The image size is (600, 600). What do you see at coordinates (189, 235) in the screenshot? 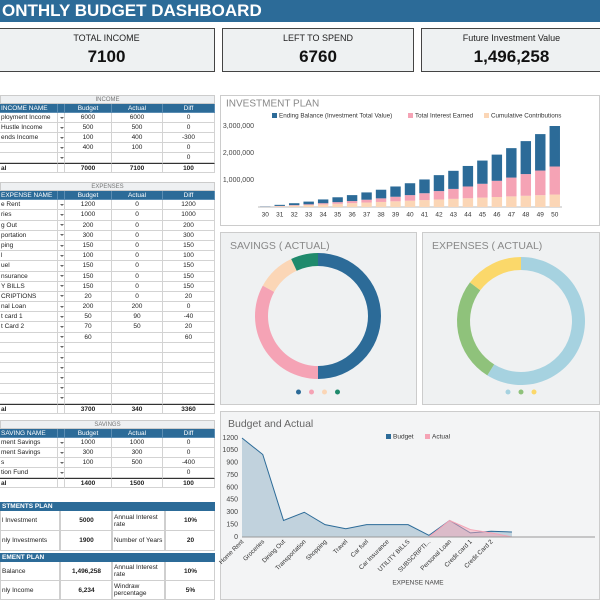
I see `table-cell: 300` at bounding box center [189, 235].